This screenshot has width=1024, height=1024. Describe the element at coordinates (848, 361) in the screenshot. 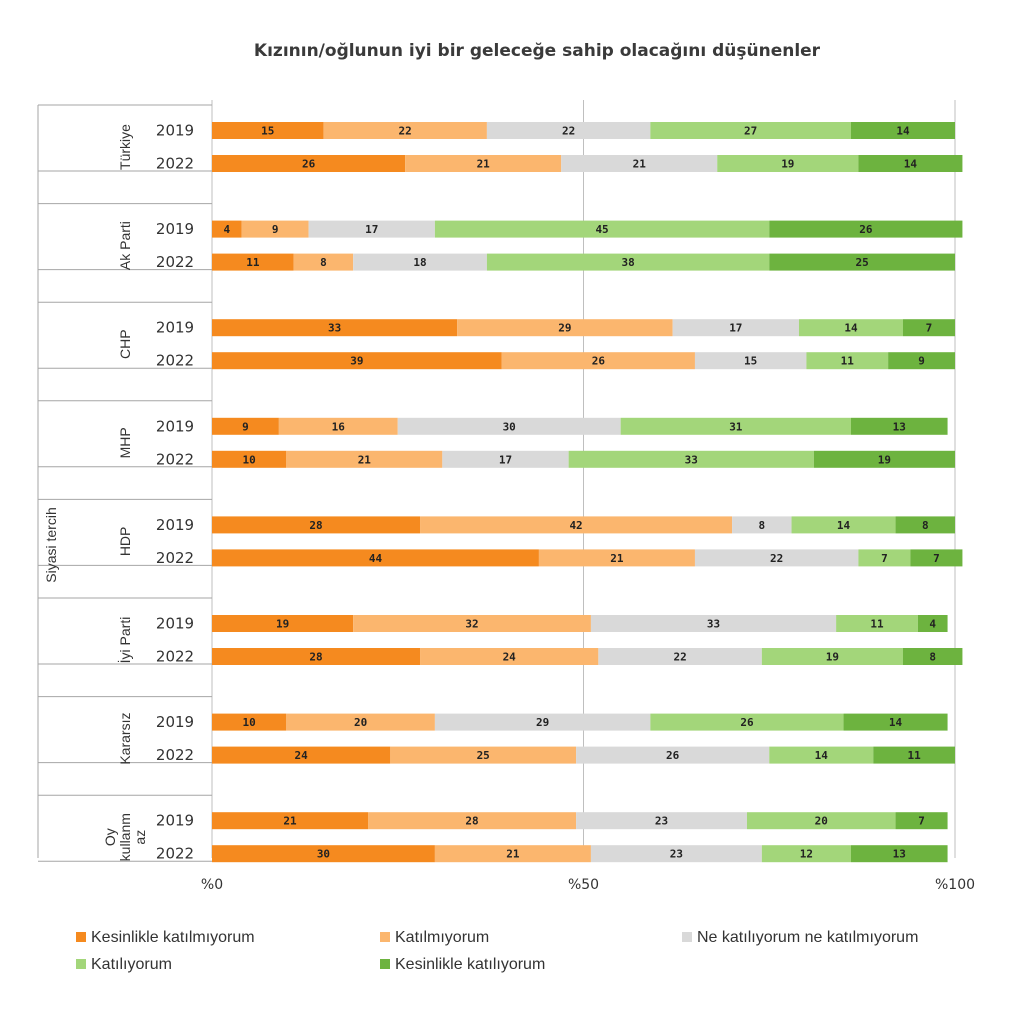

I see `data-label: 11` at that location.